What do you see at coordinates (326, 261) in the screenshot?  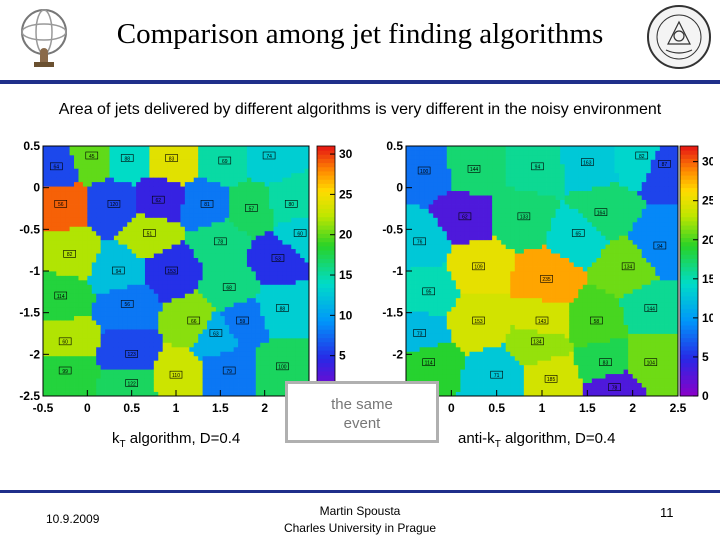 I see `colorbar-segment` at bounding box center [326, 261].